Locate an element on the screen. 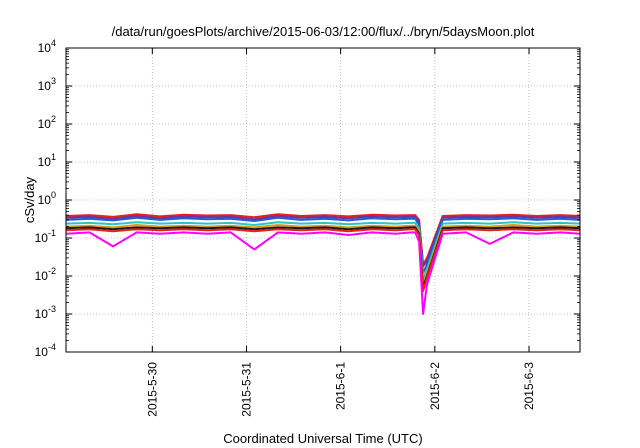 Image resolution: width=640 pixels, height=448 pixels. y-tick-label: 10⁻⁴ is located at coordinates (45, 350).